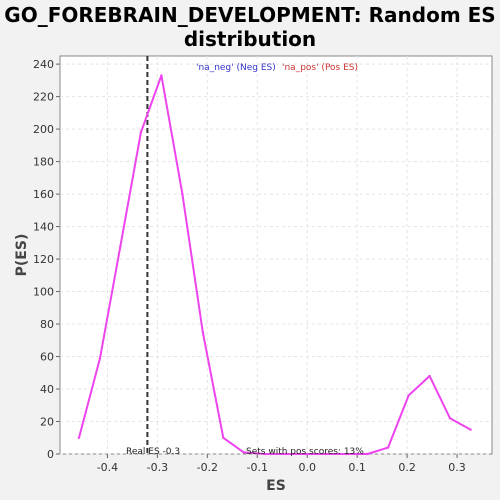 The width and height of the screenshot is (500, 500). Describe the element at coordinates (107, 467) in the screenshot. I see `x-tick-label: -0.4` at that location.